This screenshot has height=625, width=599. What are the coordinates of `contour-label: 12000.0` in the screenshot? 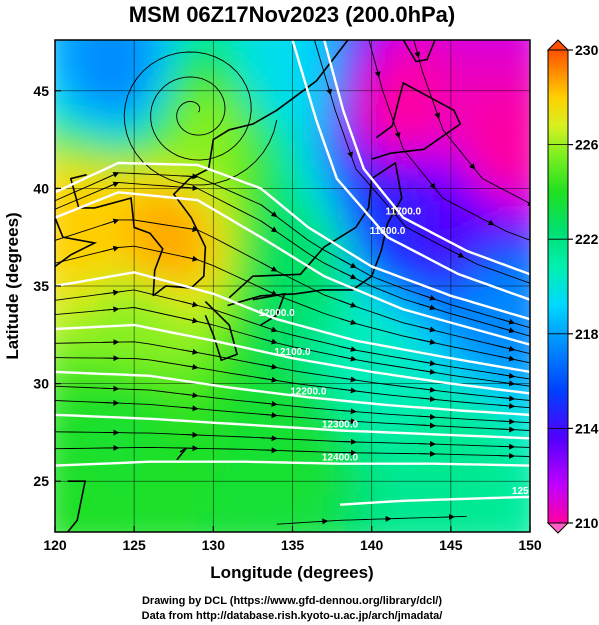 It's located at (277, 313).